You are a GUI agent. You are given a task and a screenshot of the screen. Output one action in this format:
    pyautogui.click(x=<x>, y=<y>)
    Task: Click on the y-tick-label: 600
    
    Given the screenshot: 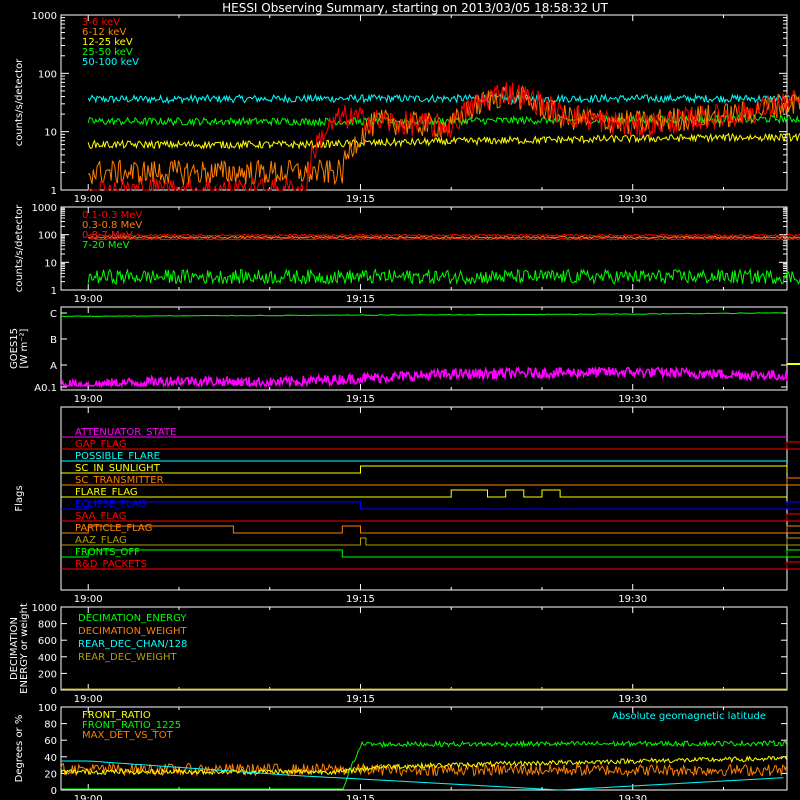 What is the action you would take?
    pyautogui.click(x=47, y=641)
    